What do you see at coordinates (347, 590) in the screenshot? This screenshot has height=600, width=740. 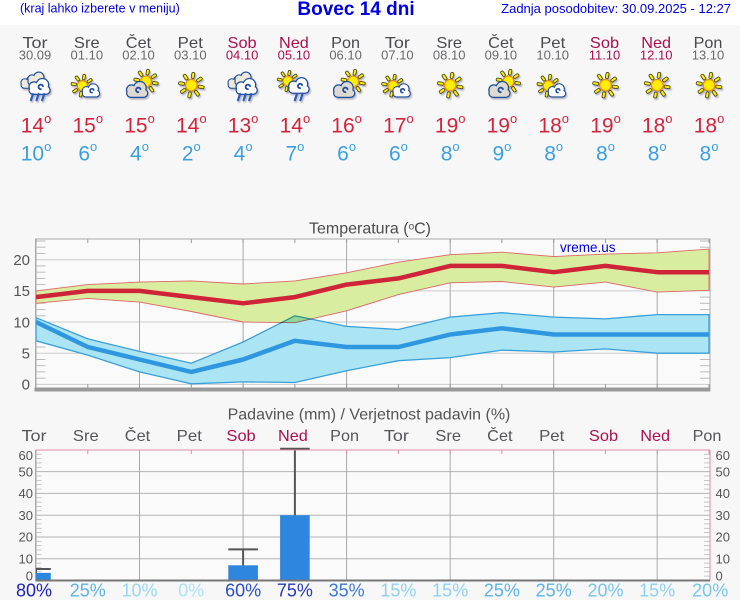 I see `svg-text: 35%` at bounding box center [347, 590].